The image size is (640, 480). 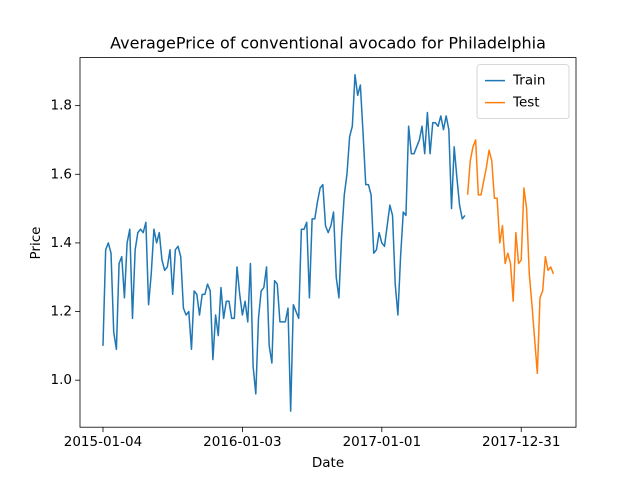 I want to click on line-series, so click(x=510, y=257).